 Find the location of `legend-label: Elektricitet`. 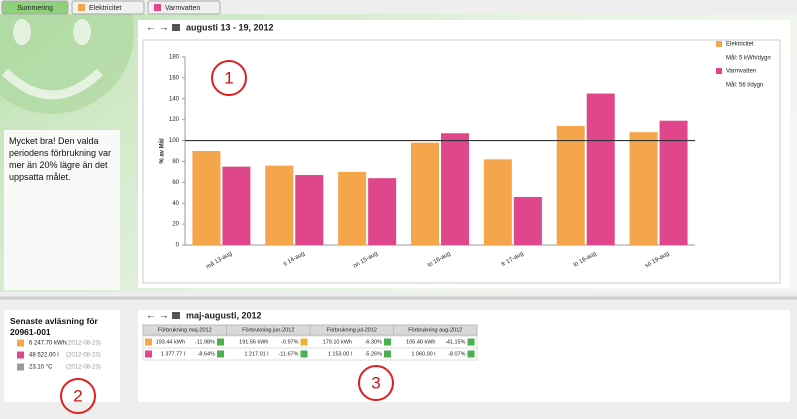

legend-label: Elektricitet is located at coordinates (740, 45).